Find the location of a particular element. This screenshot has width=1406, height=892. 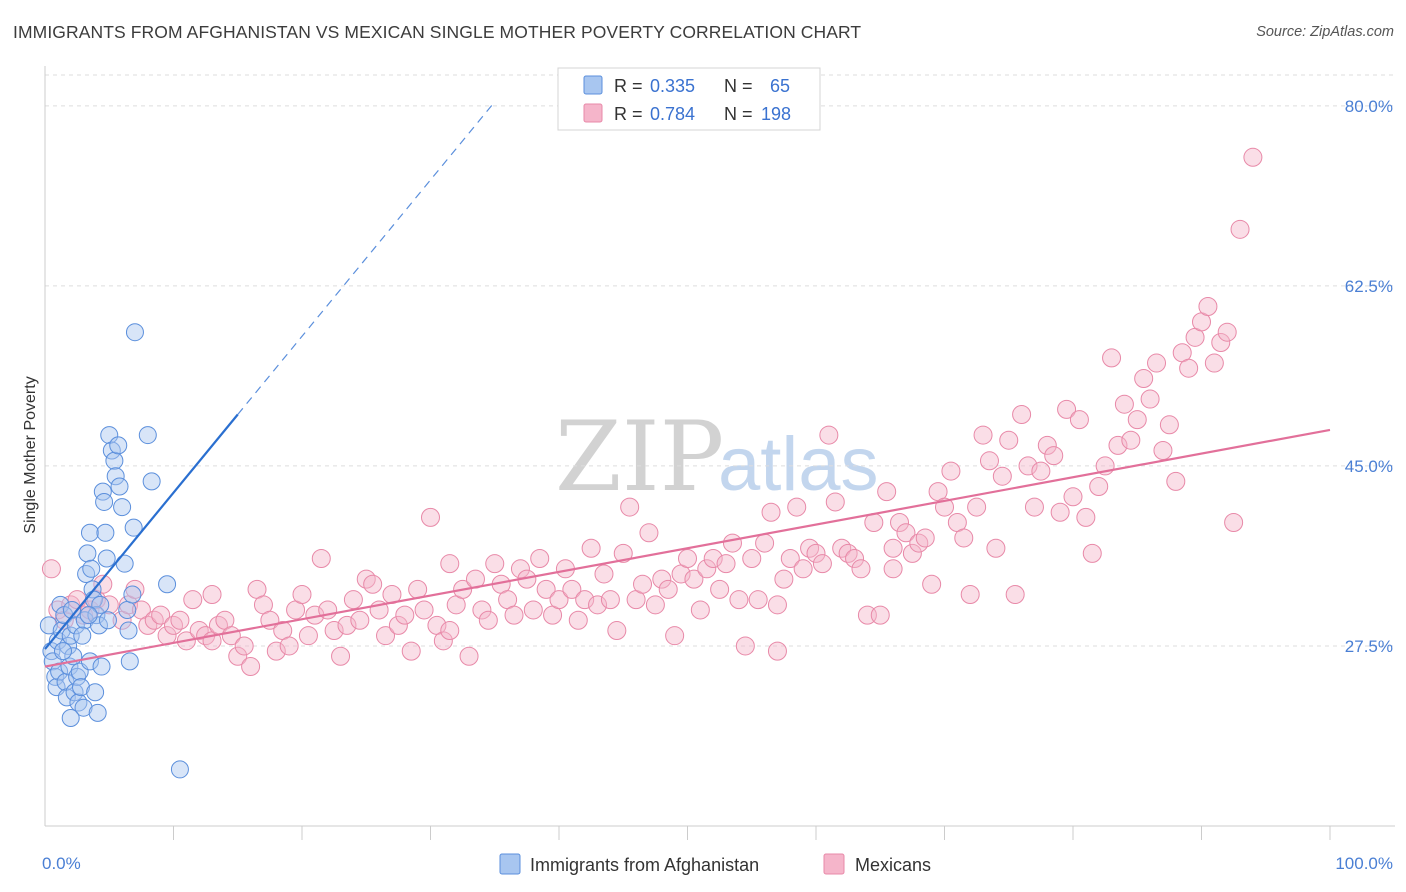

y-tick-label-3: 80.0% is located at coordinates (1369, 106).